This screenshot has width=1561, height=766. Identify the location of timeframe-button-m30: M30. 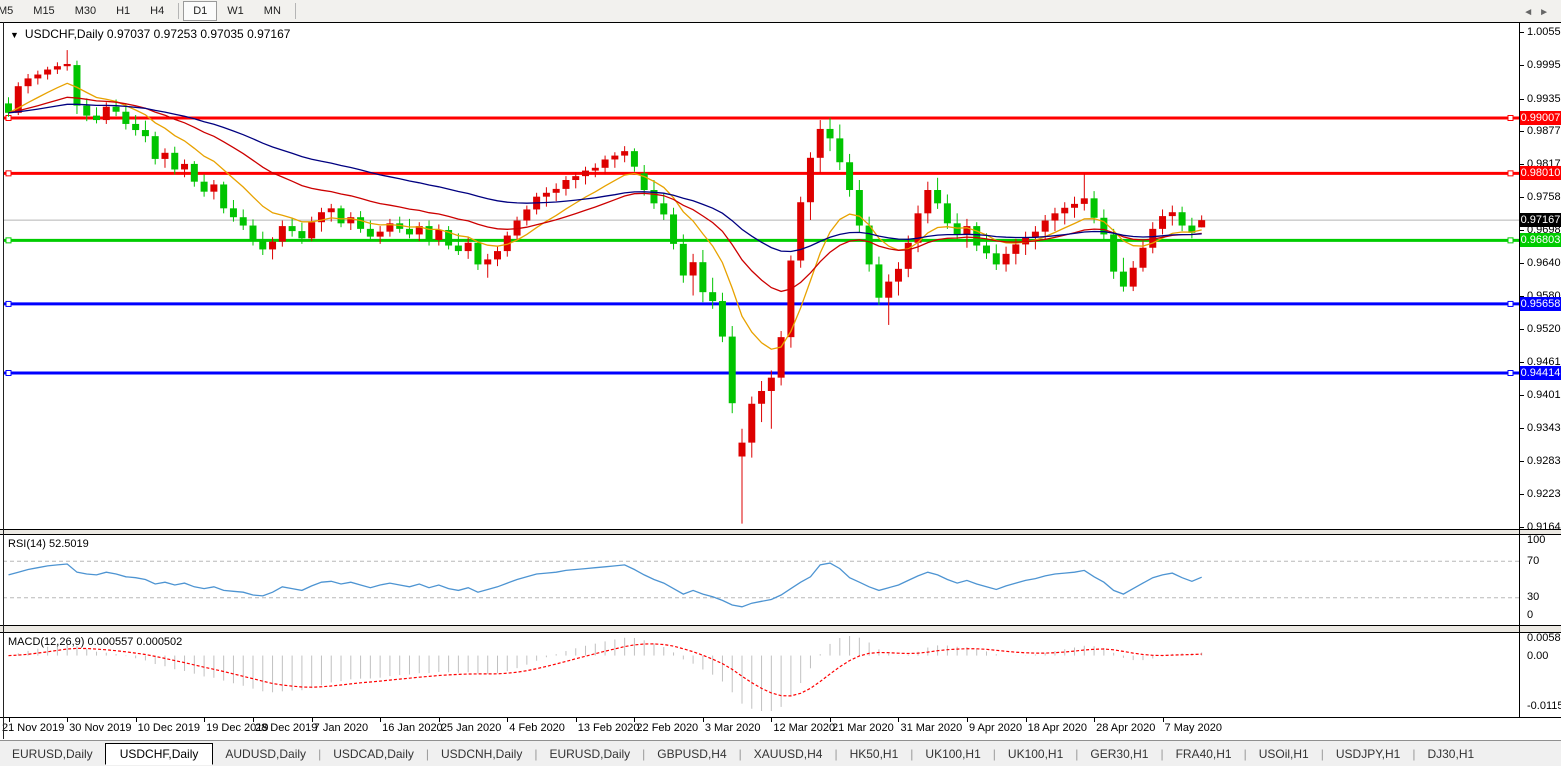
(85, 11).